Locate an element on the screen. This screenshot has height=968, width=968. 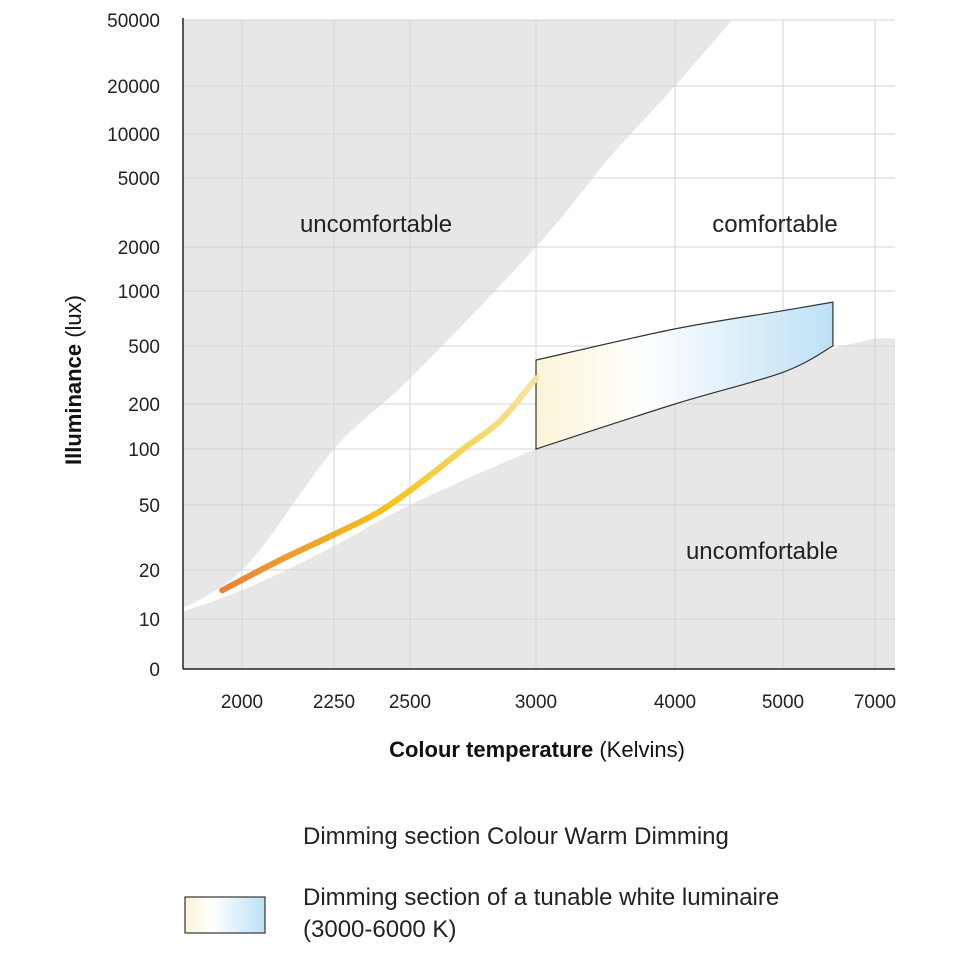
y-tick-label-200: 200 is located at coordinates (144, 405).